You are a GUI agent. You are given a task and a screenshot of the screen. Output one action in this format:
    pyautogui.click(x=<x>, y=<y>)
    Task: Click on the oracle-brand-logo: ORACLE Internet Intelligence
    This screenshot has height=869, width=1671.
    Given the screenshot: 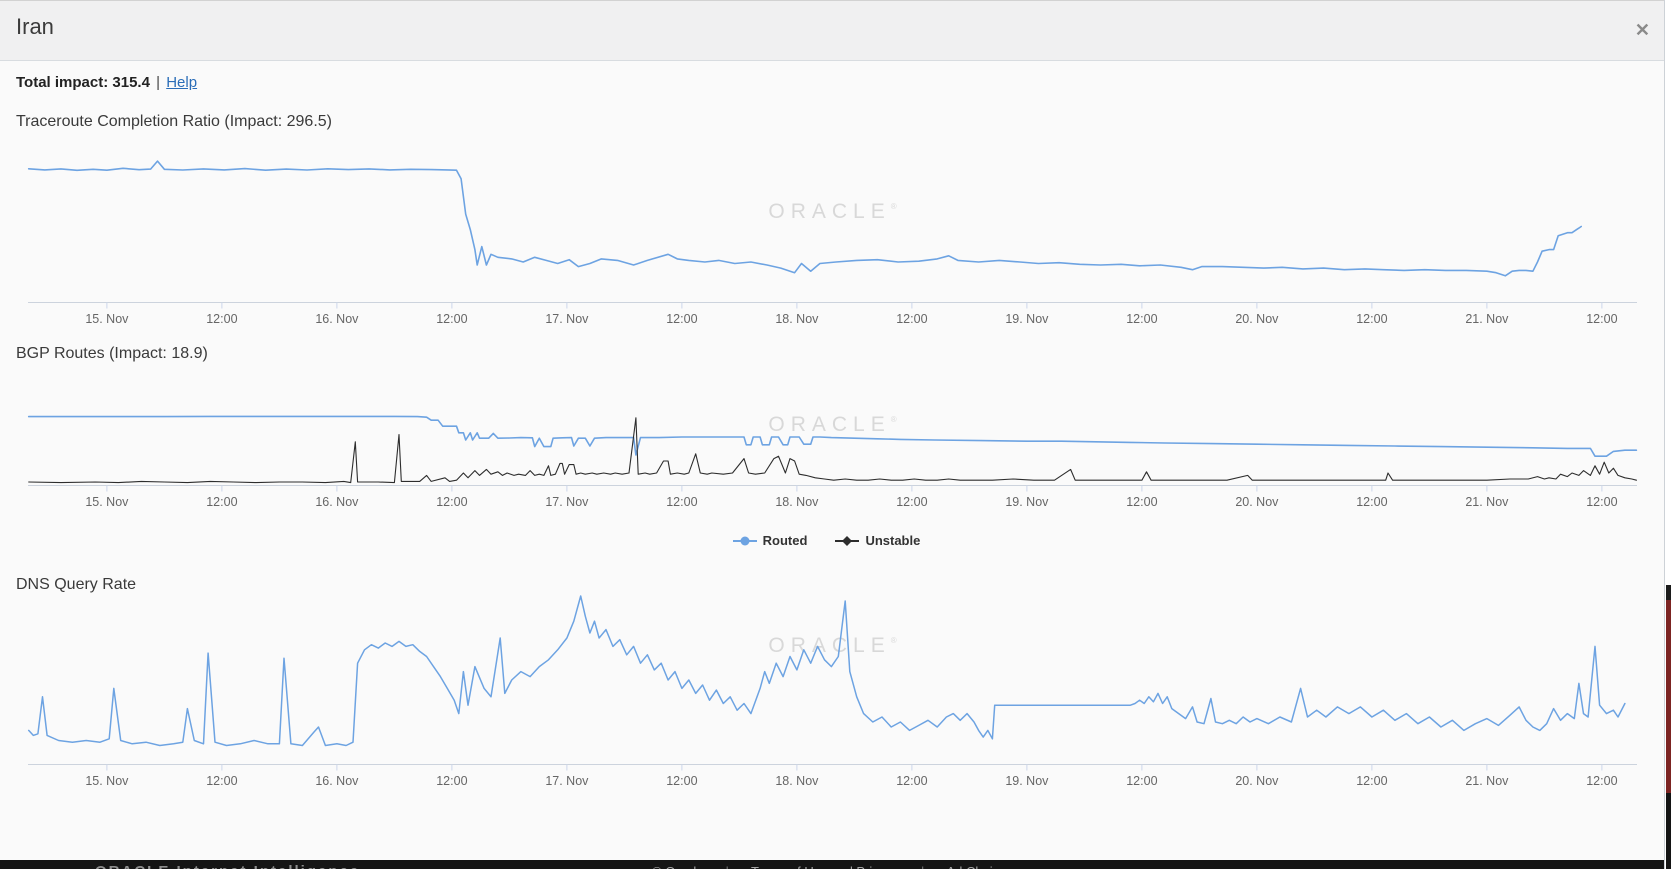 What is the action you would take?
    pyautogui.click(x=227, y=866)
    